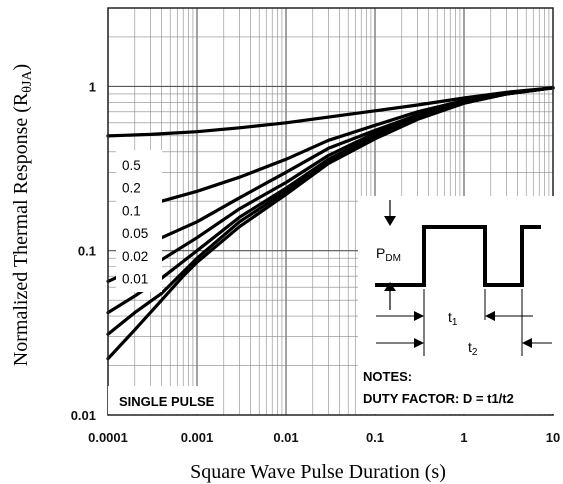 Image resolution: width=563 pixels, height=484 pixels. I want to click on duty-label-box, so click(139, 221).